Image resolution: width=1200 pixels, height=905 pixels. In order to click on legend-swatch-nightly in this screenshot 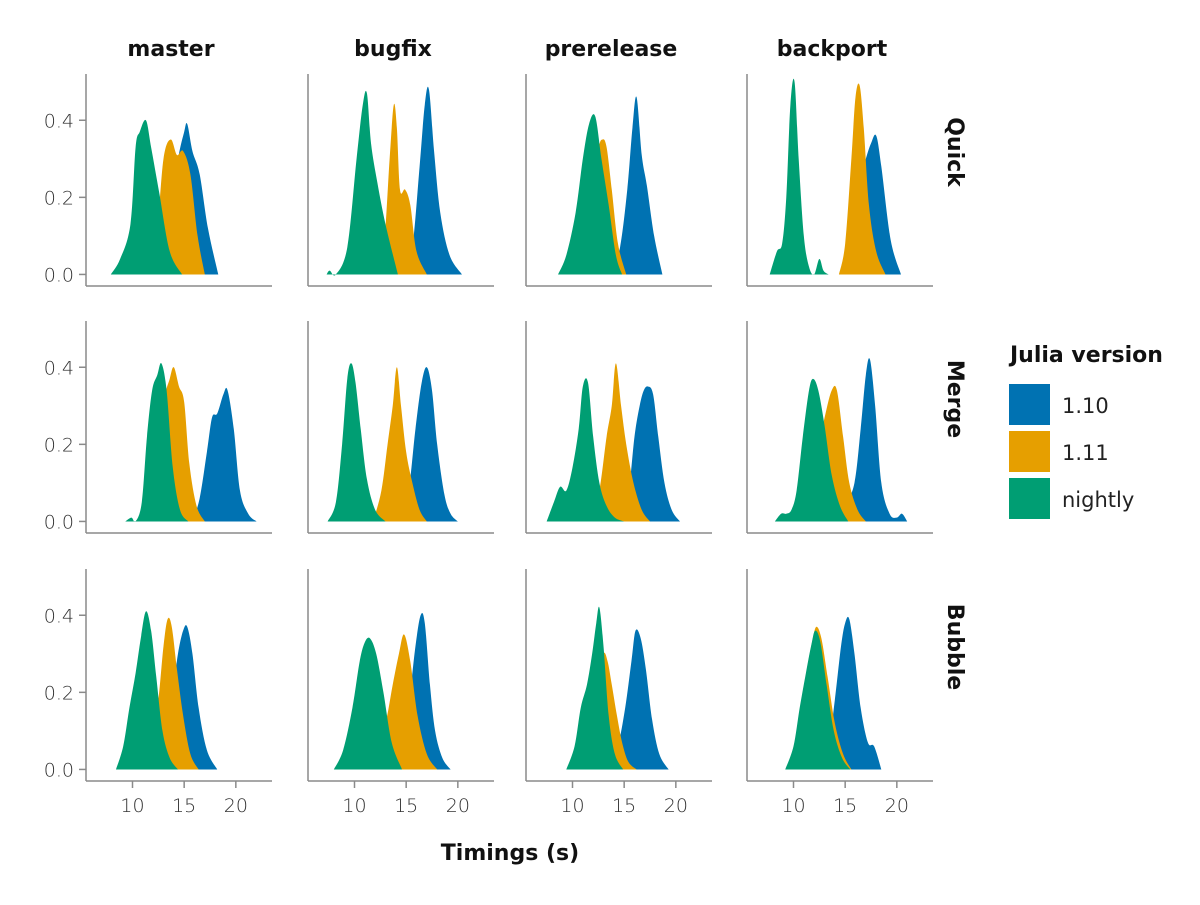, I will do `click(1029, 498)`.